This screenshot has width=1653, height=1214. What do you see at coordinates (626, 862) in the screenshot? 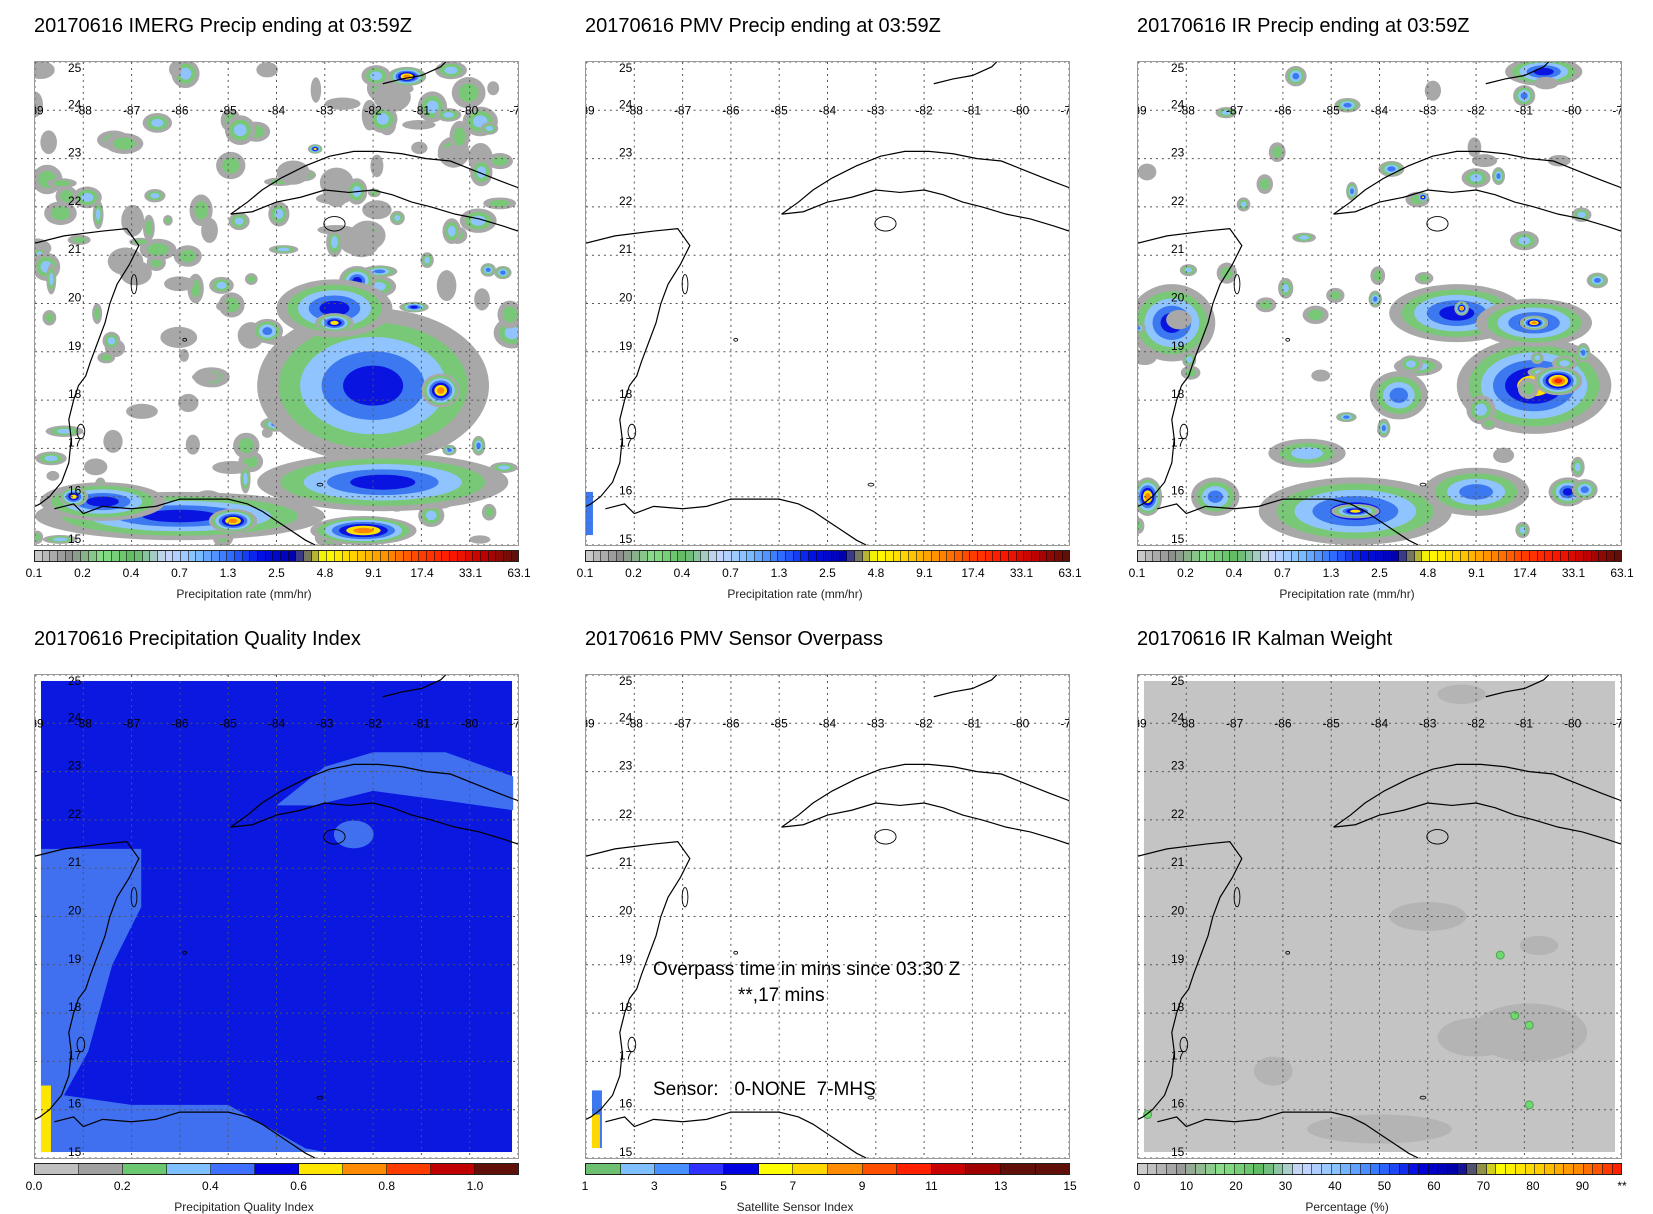
I see `latitude-label: 21` at bounding box center [626, 862].